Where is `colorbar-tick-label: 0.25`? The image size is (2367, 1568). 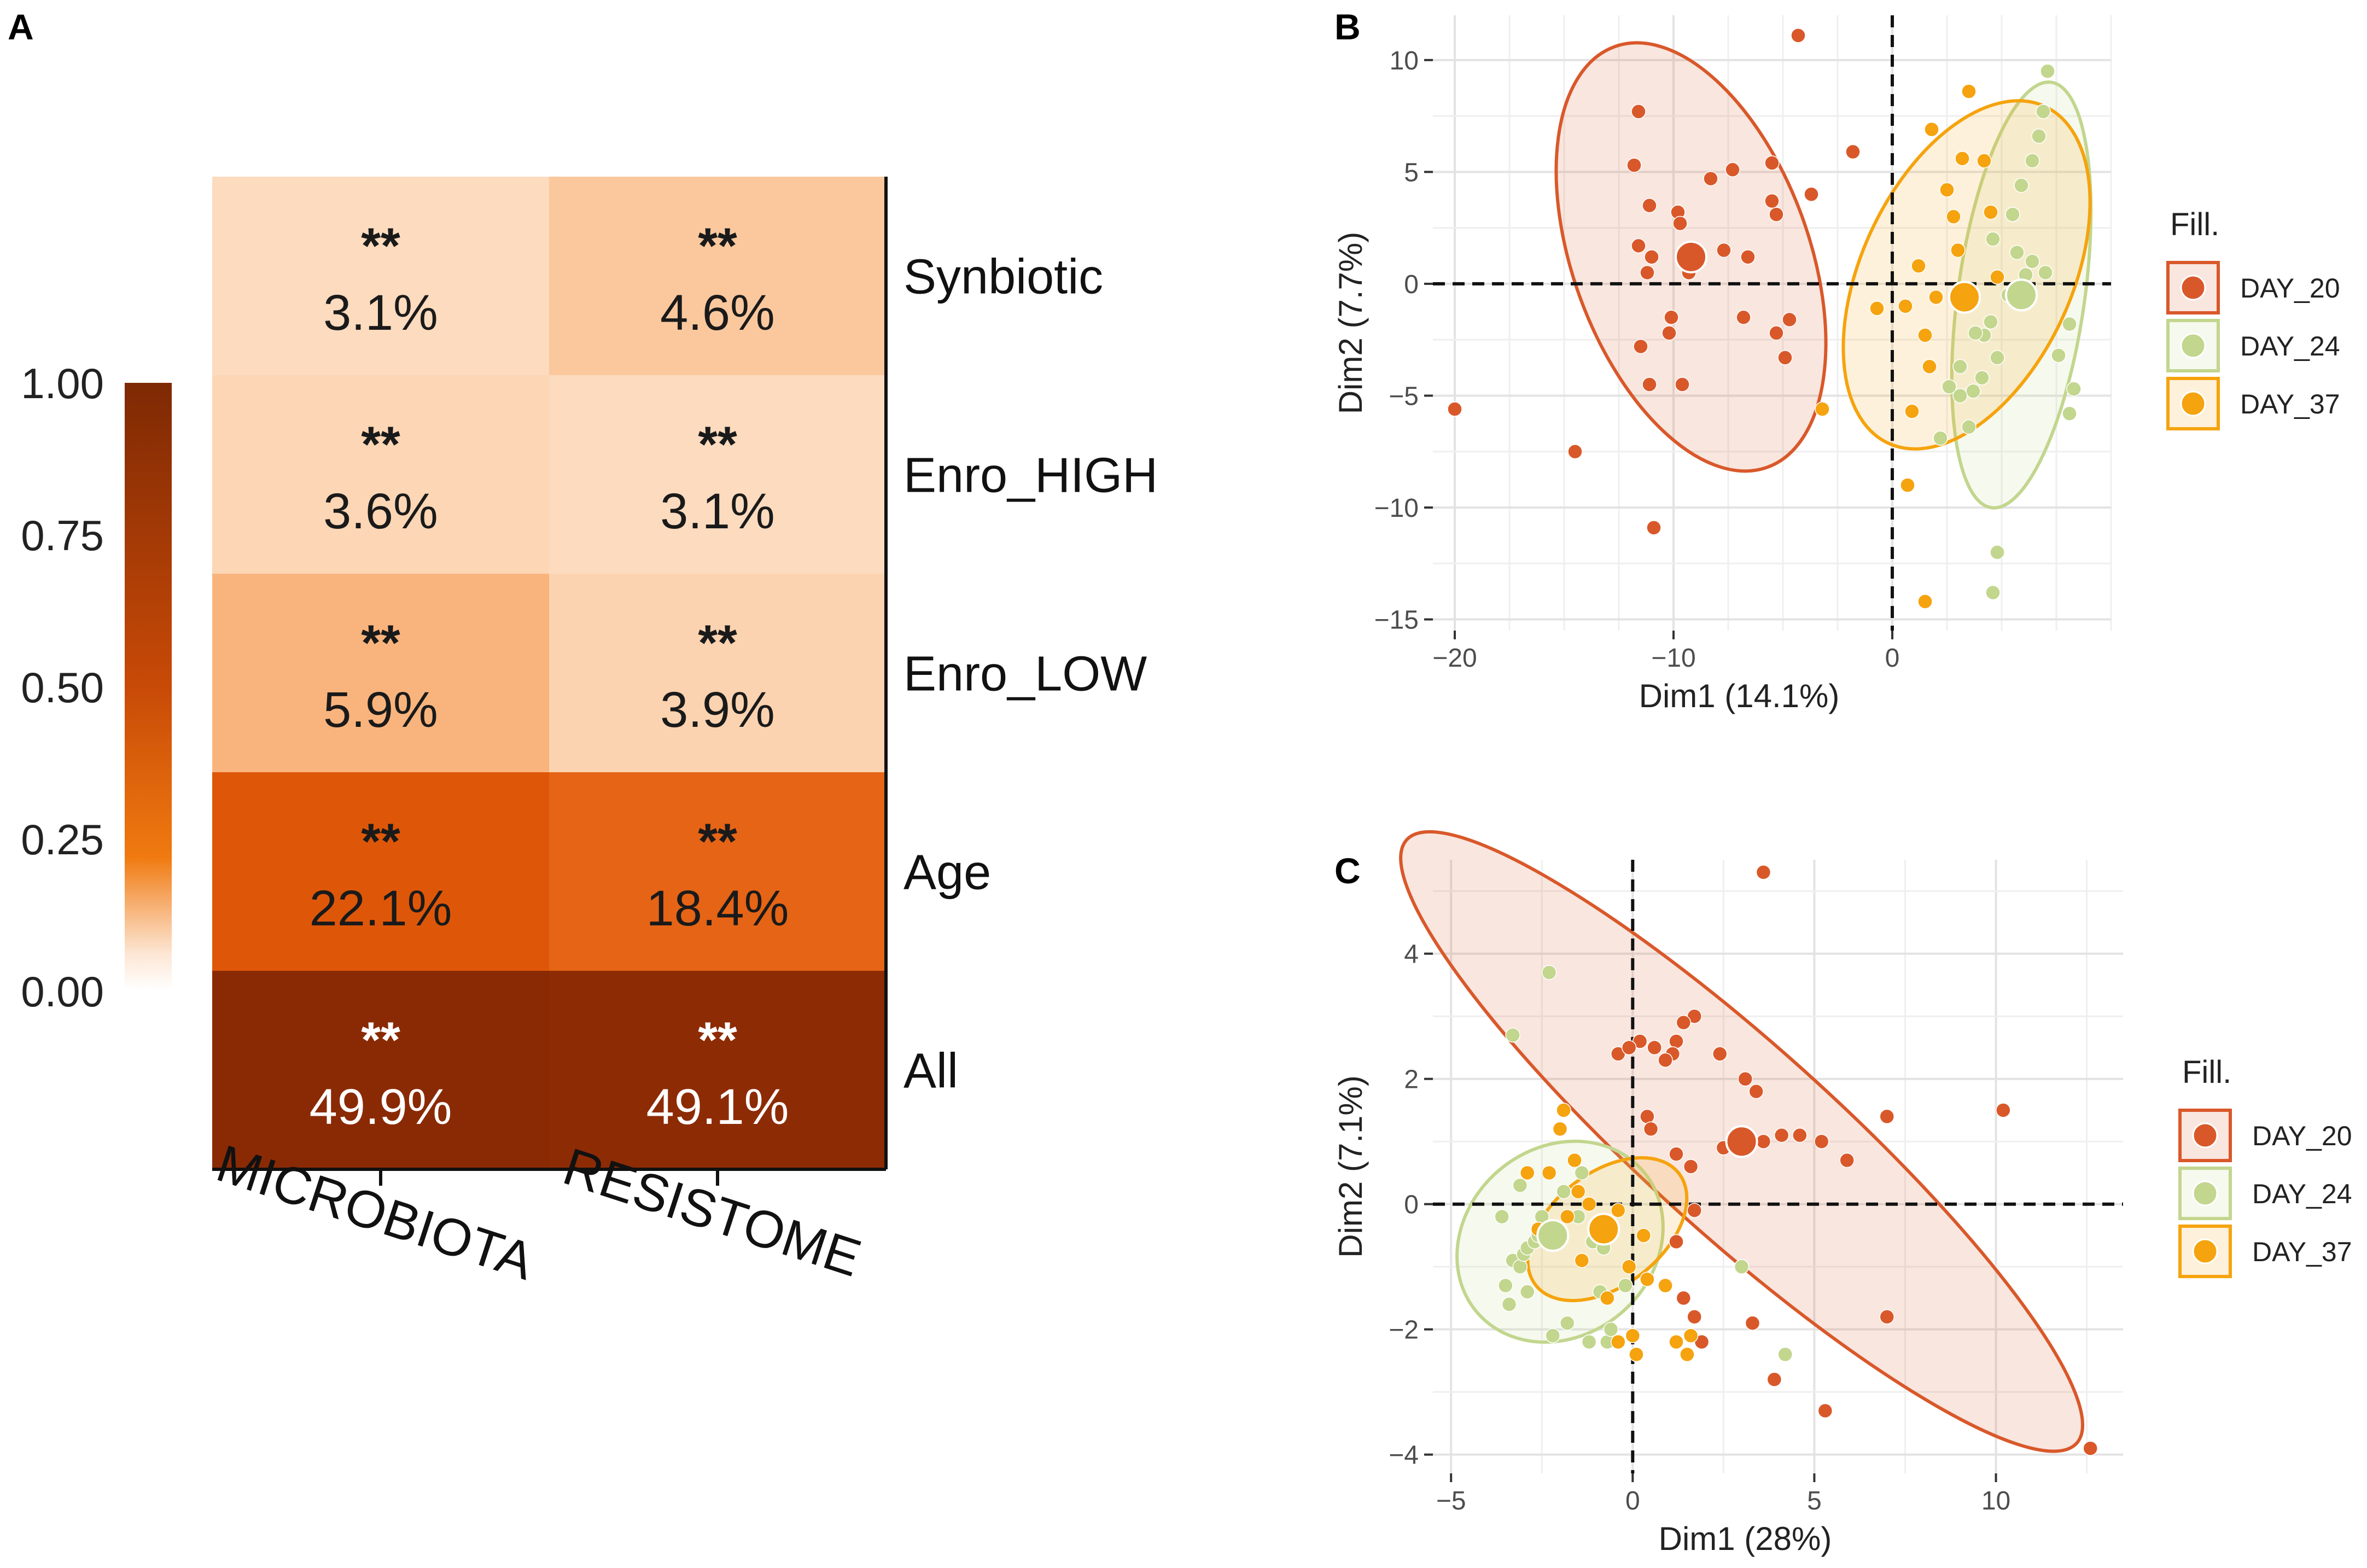 colorbar-tick-label: 0.25 is located at coordinates (62, 839).